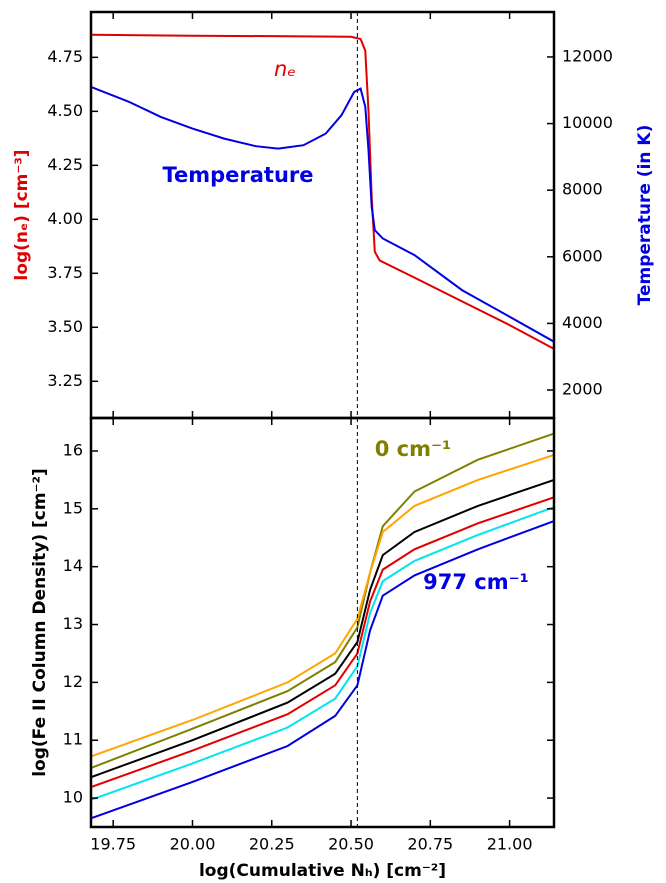  Describe the element at coordinates (351, 844) in the screenshot. I see `x-tick-label: 20.50` at that location.